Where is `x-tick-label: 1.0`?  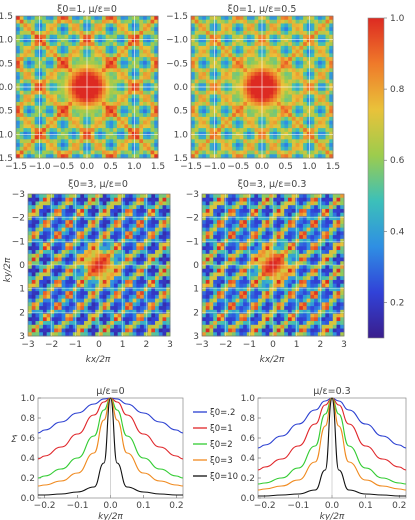
x-tick-label: 1.0 is located at coordinates (134, 167).